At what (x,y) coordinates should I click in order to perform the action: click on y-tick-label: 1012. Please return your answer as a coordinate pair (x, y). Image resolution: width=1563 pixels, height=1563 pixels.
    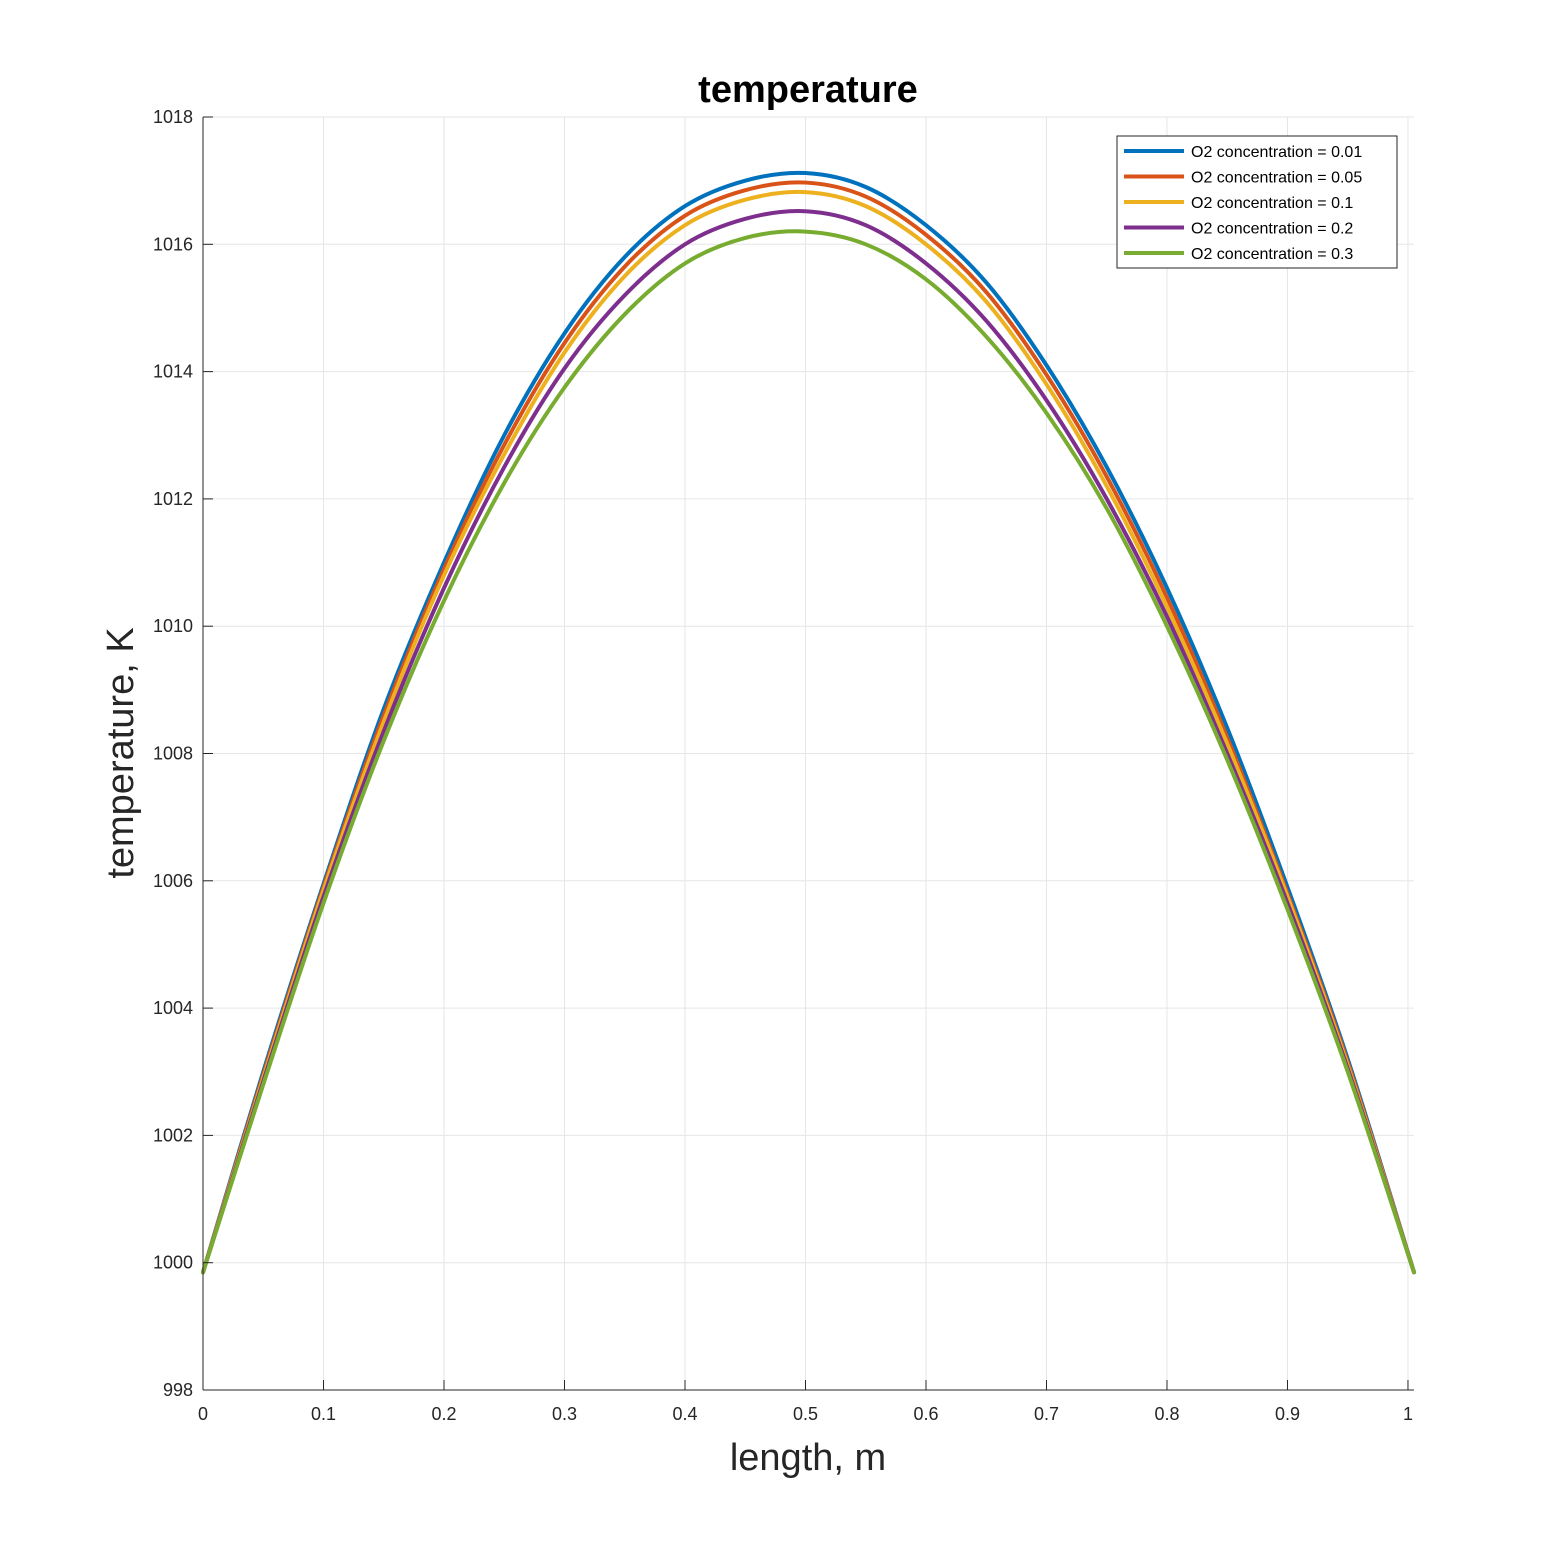
    Looking at the image, I should click on (173, 499).